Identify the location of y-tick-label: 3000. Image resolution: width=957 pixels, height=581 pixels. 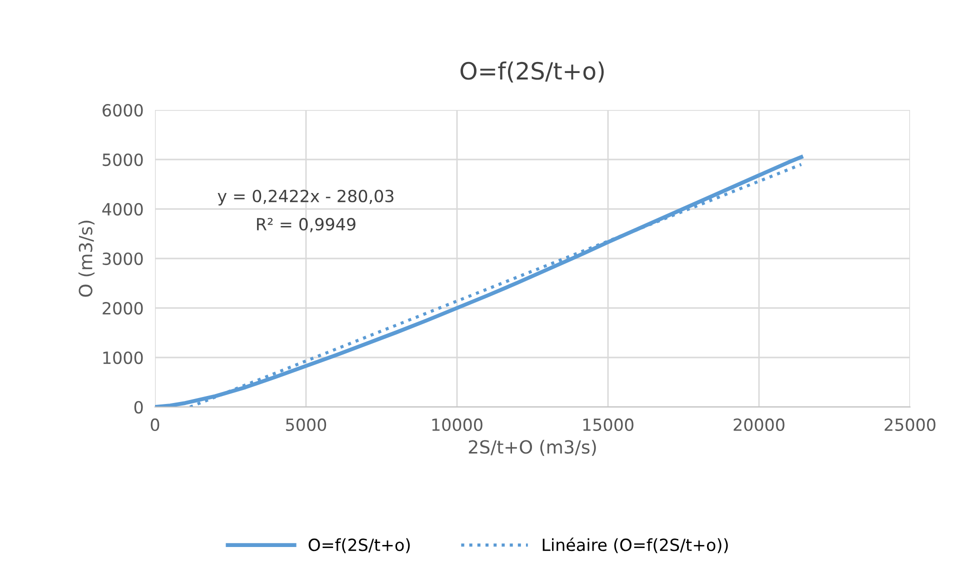
(122, 259).